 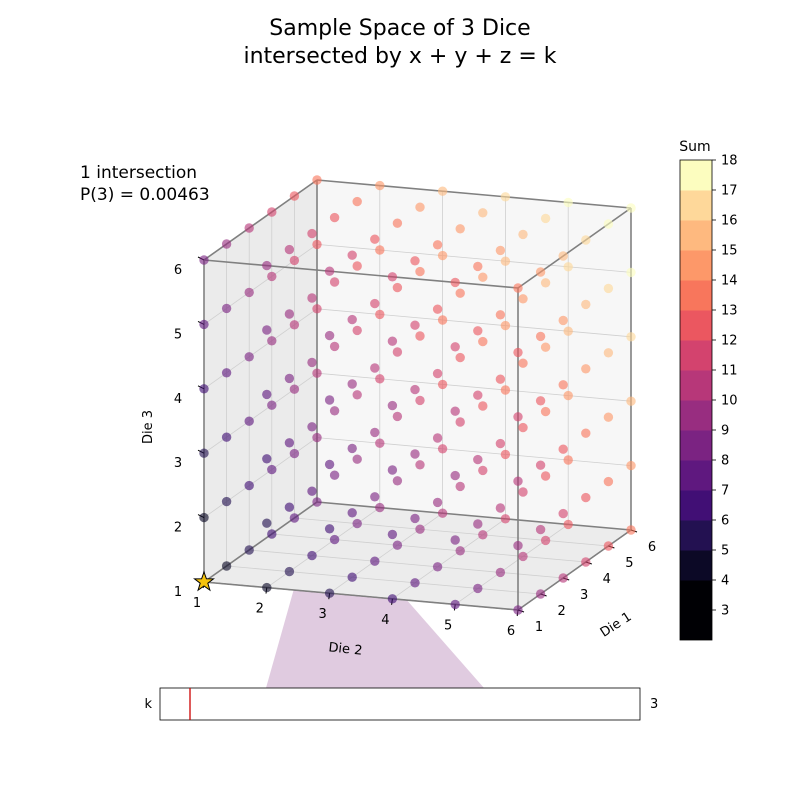 I want to click on colorbar-tick-label: 13, so click(x=729, y=311).